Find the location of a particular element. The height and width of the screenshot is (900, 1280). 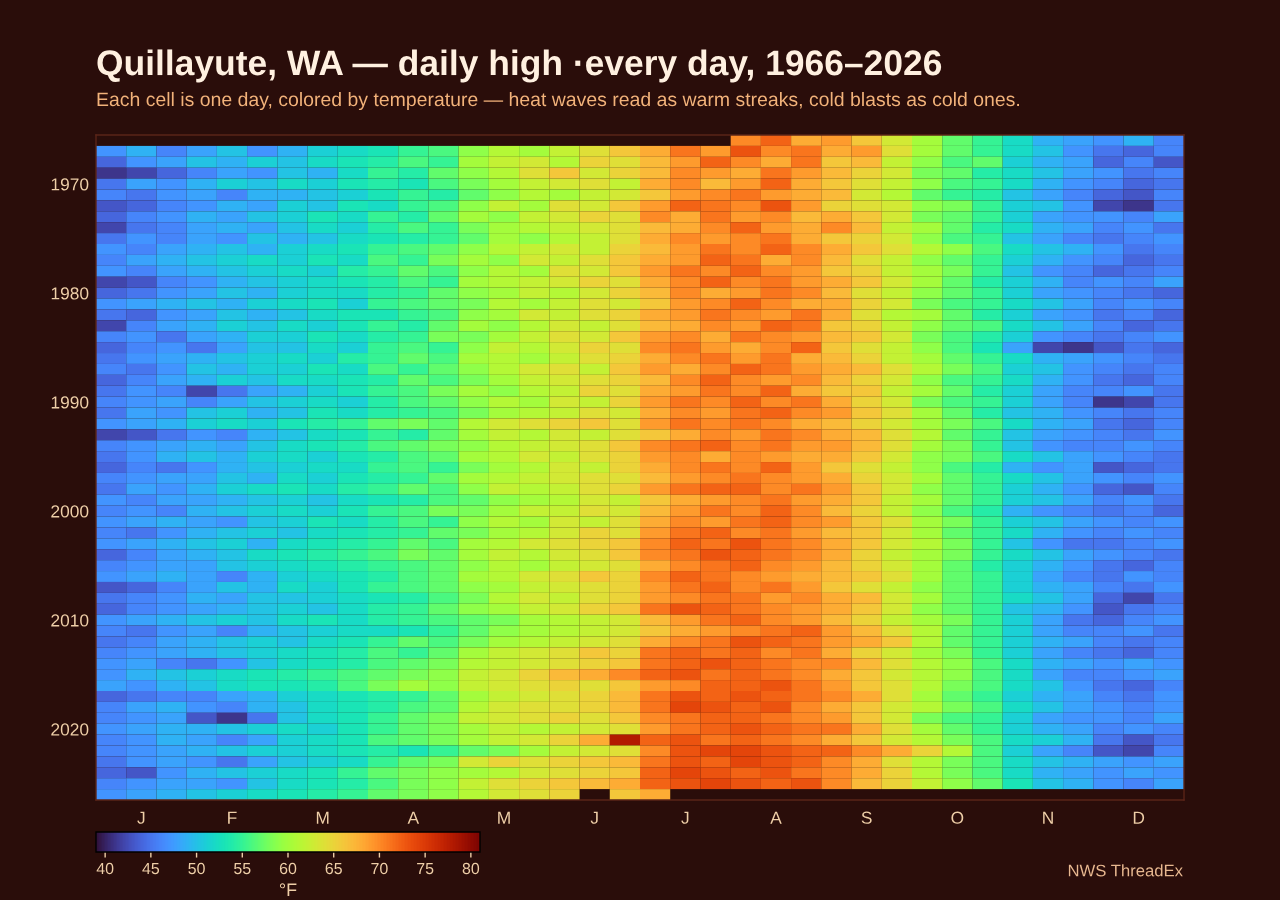

color-bar-label: 60 is located at coordinates (288, 868).